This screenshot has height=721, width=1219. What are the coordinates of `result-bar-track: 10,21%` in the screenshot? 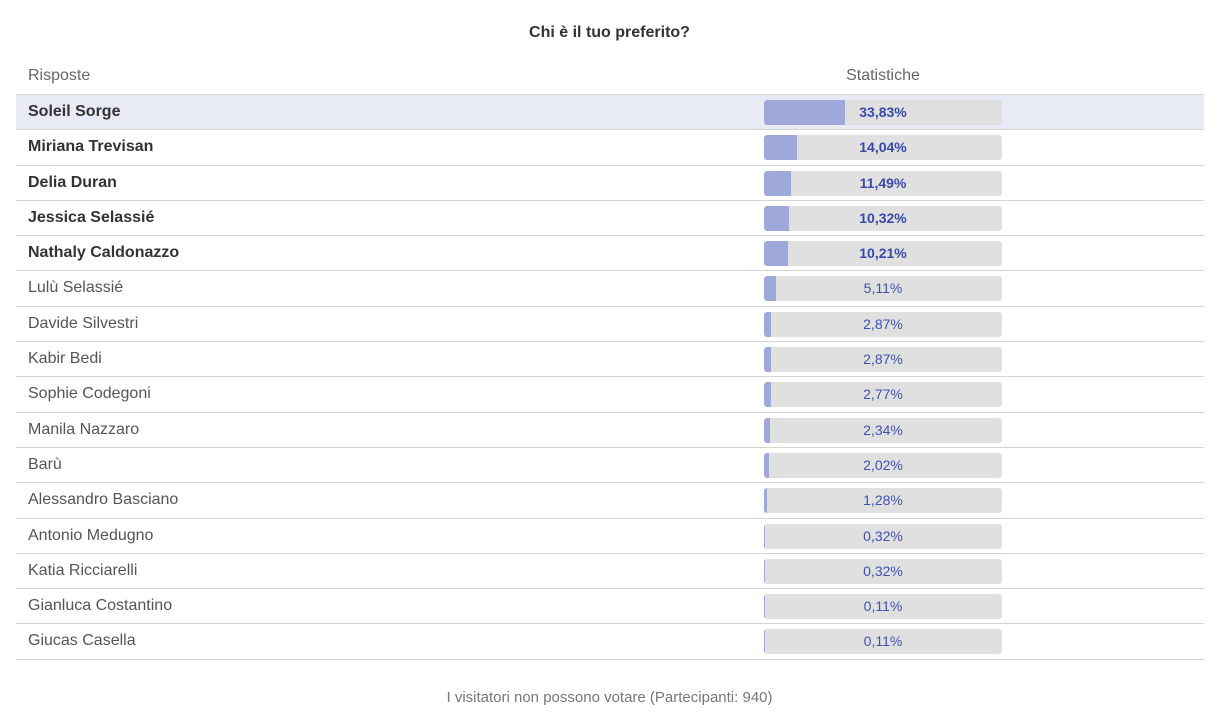 It's located at (883, 254).